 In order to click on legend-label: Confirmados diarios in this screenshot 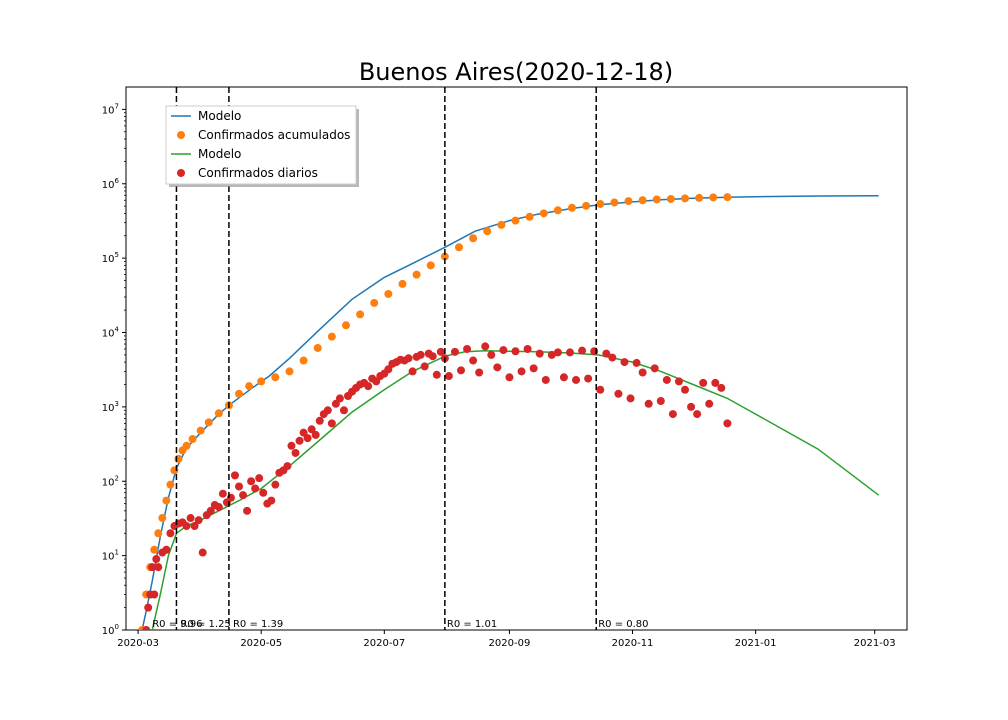, I will do `click(258, 173)`.